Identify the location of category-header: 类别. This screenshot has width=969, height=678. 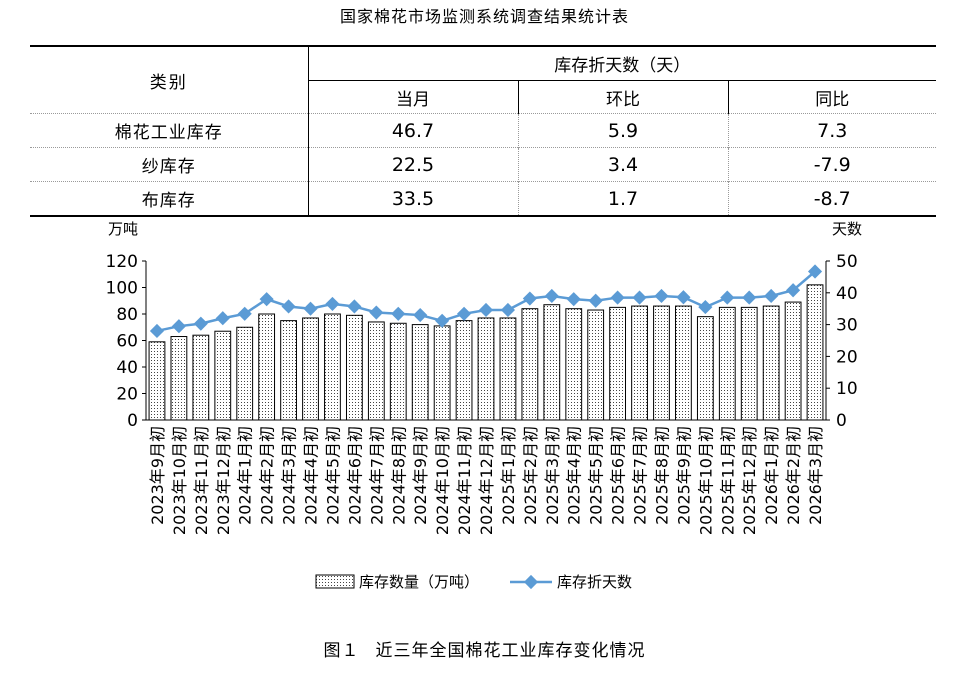
(169, 79).